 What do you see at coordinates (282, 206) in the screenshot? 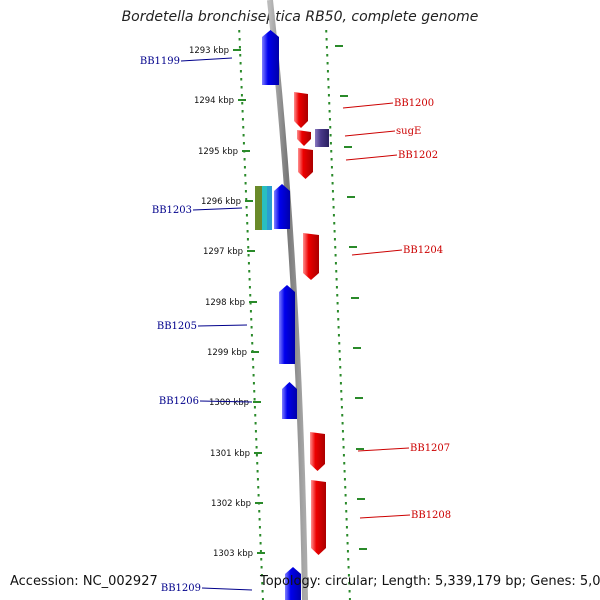
I see `gene-arrow-bb1203` at bounding box center [282, 206].